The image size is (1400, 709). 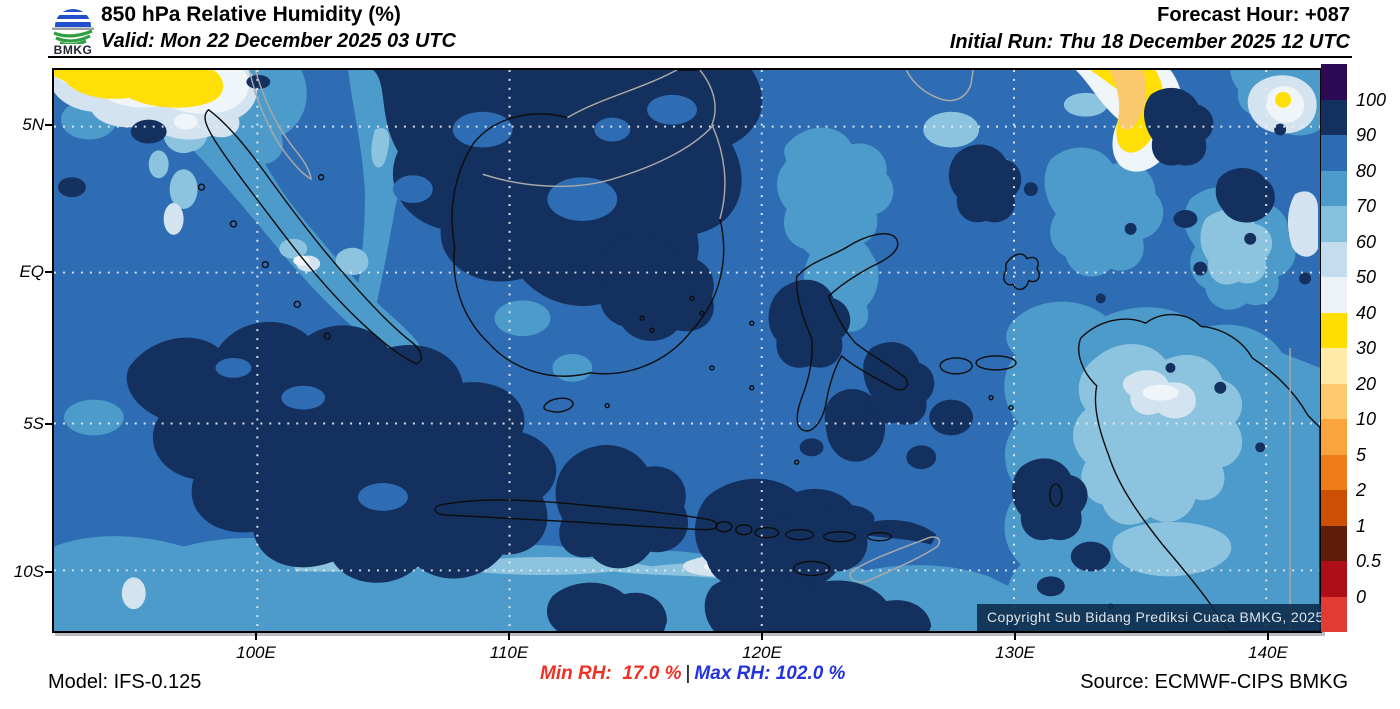 I want to click on lat-label-5S: 5S, so click(x=33, y=423).